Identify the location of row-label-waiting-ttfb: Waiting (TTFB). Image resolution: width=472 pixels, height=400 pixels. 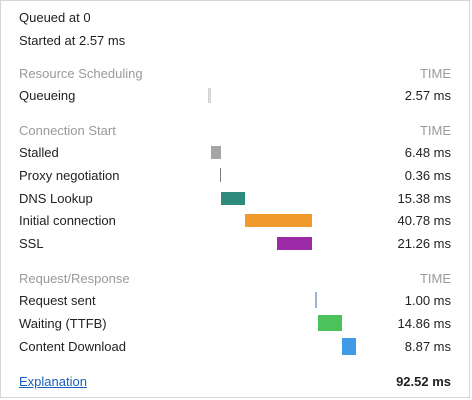
(63, 323).